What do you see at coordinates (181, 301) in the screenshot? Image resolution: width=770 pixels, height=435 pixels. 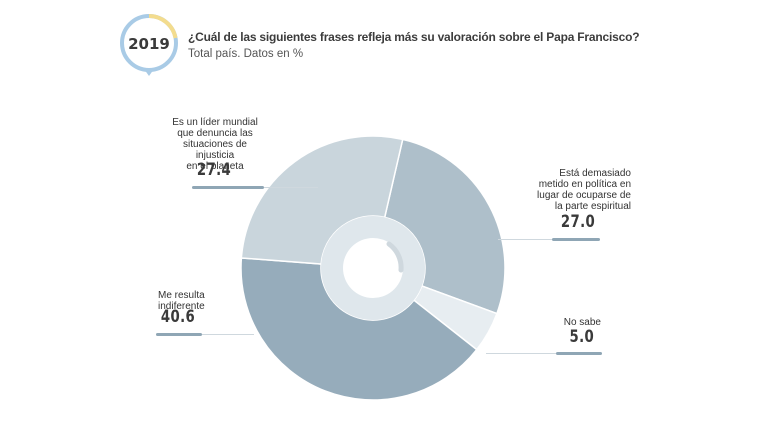 I see `label-indiferente-text: Me resulta indiferente` at bounding box center [181, 301].